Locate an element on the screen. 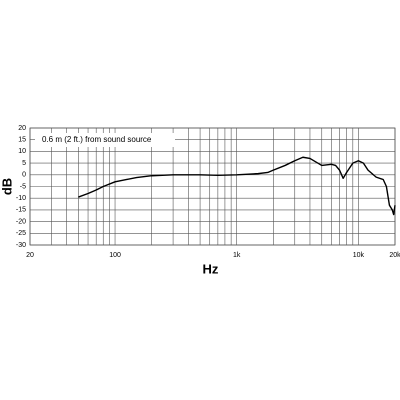 The image size is (400, 400). annotation-background is located at coordinates (105, 140).